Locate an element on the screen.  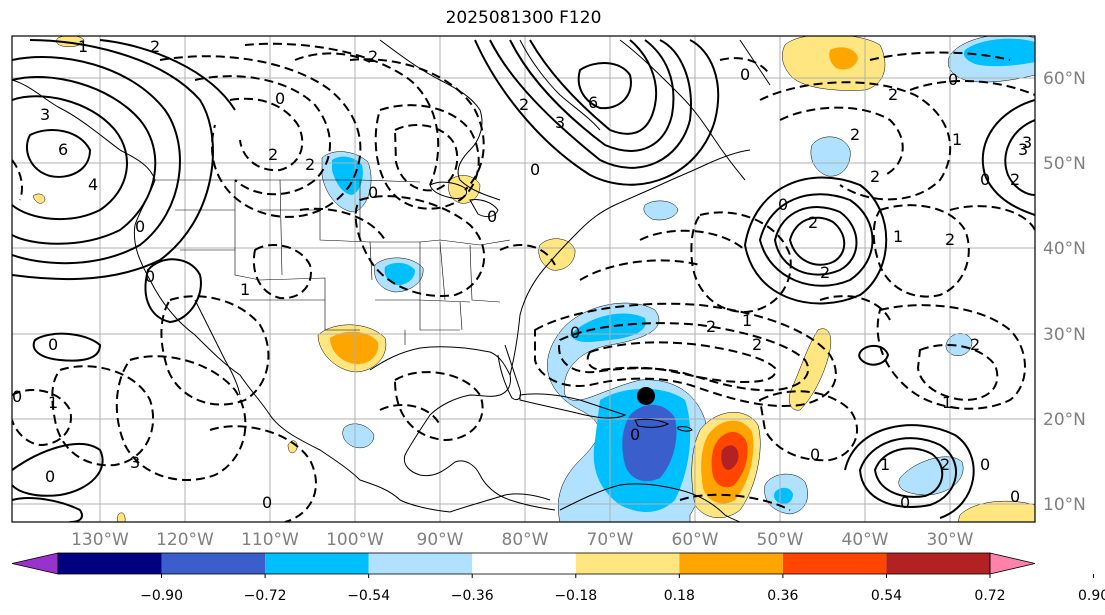
neg-anomaly-greenland-core is located at coordinates (999, 52).